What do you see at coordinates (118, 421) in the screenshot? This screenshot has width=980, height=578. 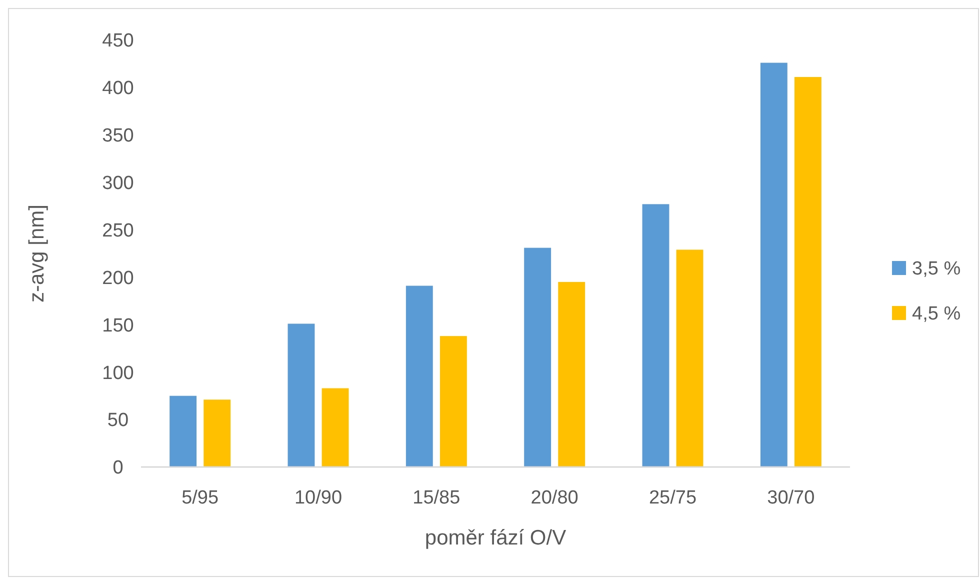 I see `y-tick-label: 50` at bounding box center [118, 421].